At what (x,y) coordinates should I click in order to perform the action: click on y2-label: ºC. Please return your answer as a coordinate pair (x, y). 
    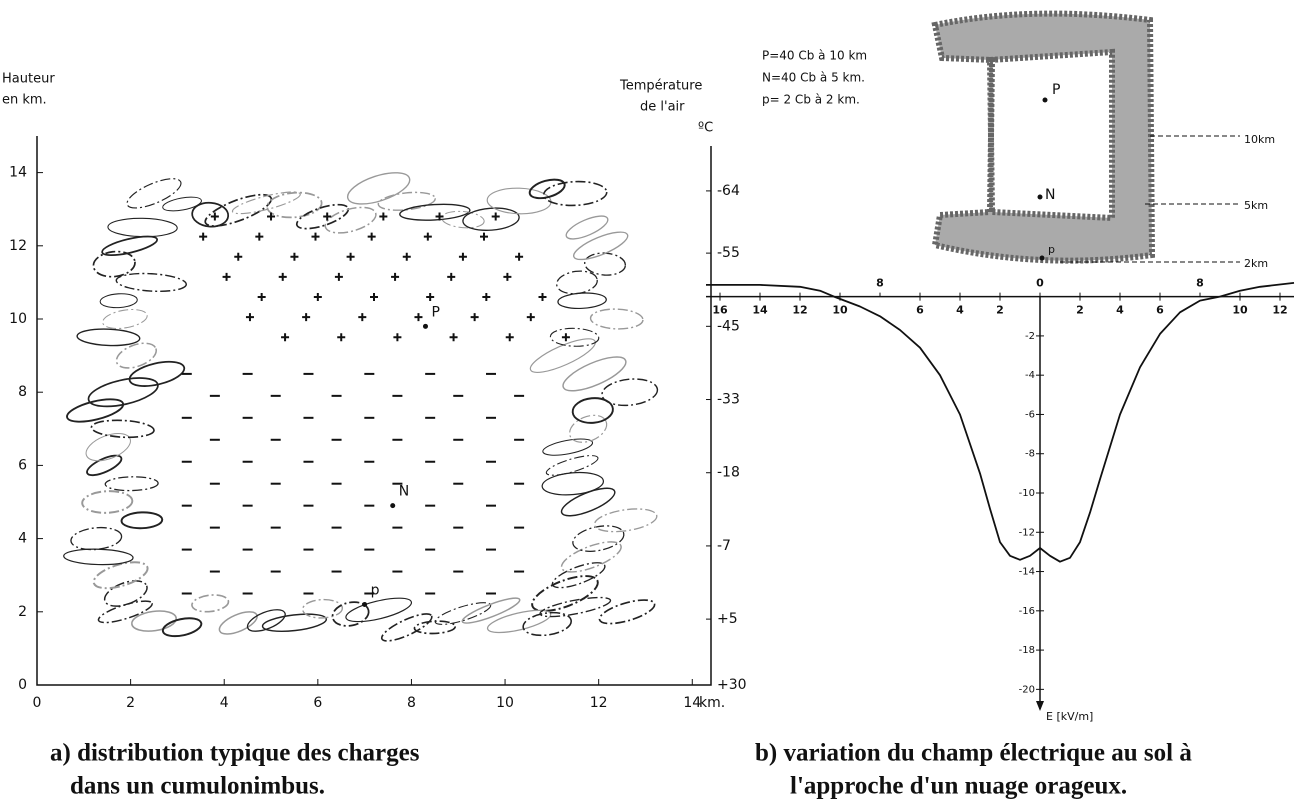
    Looking at the image, I should click on (705, 128).